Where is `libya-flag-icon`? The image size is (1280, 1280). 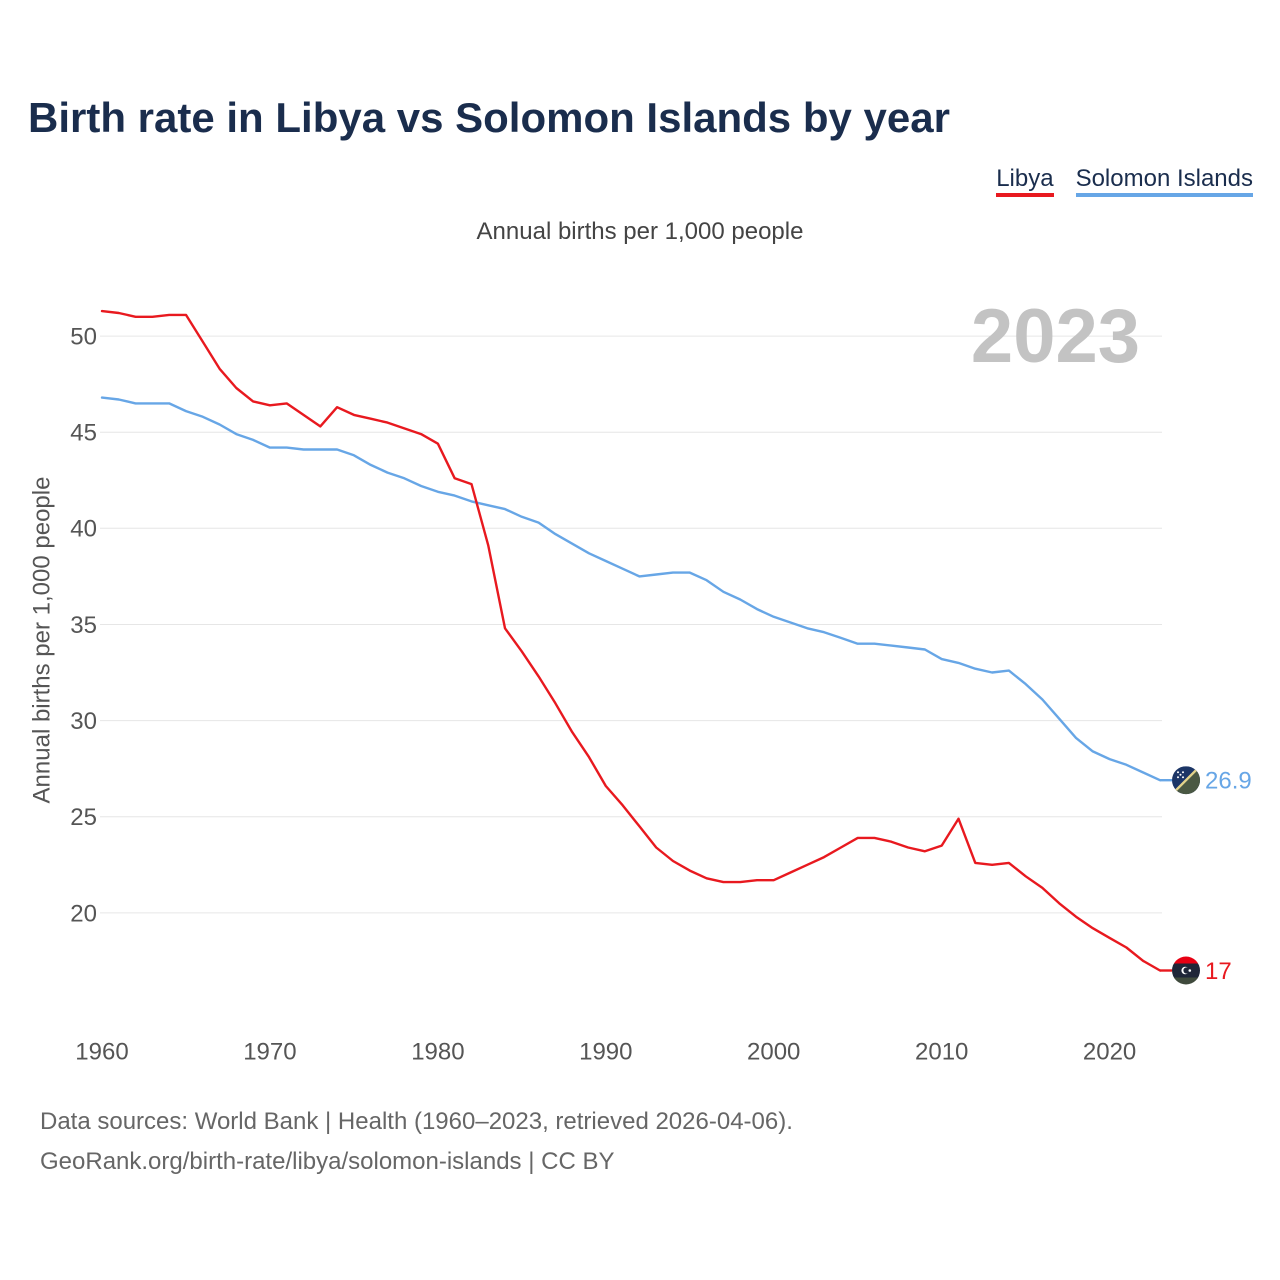 libya-flag-icon is located at coordinates (1186, 970).